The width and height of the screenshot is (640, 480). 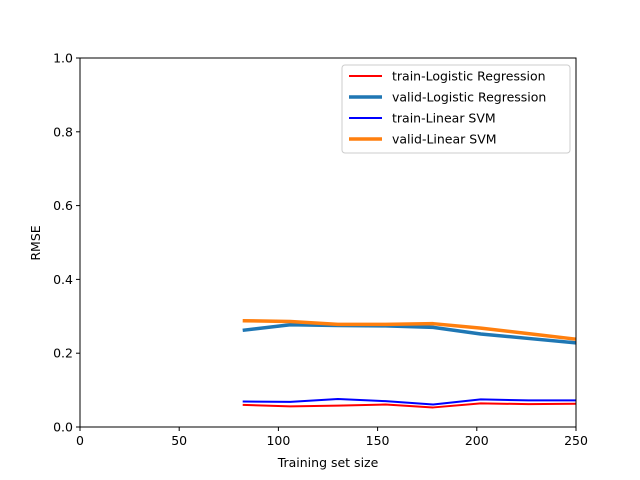 I want to click on legend-label: valid-Logistic Regression, so click(x=469, y=97).